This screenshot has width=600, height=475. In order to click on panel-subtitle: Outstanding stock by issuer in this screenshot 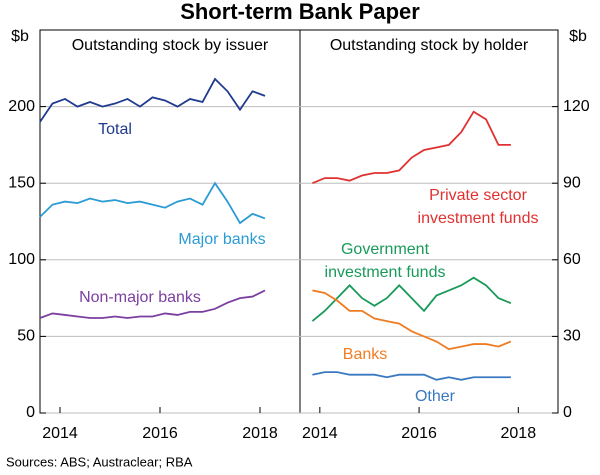, I will do `click(170, 45)`.